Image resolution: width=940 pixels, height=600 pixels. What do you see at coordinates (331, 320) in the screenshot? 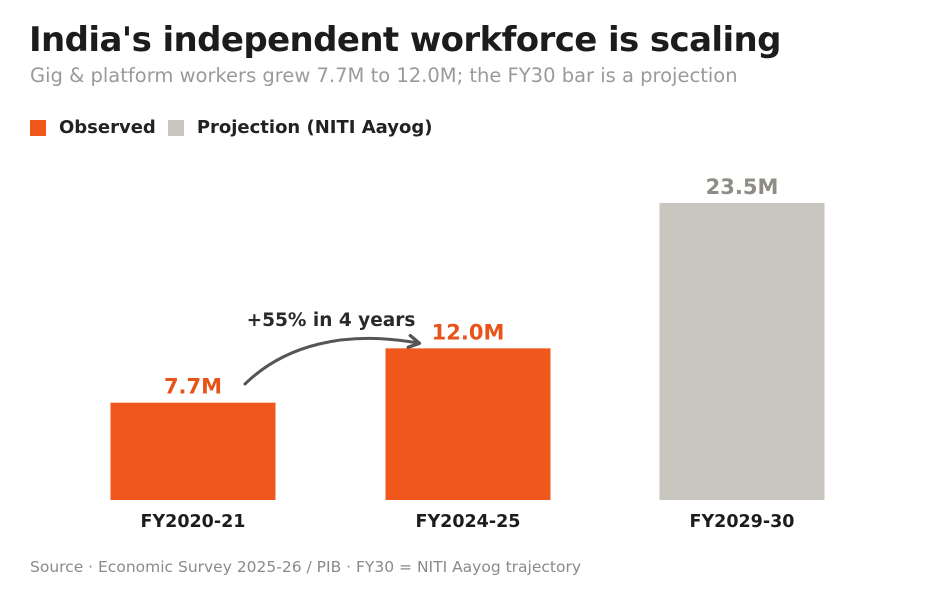
I see `growth-annotation: +55% in 4 years` at bounding box center [331, 320].